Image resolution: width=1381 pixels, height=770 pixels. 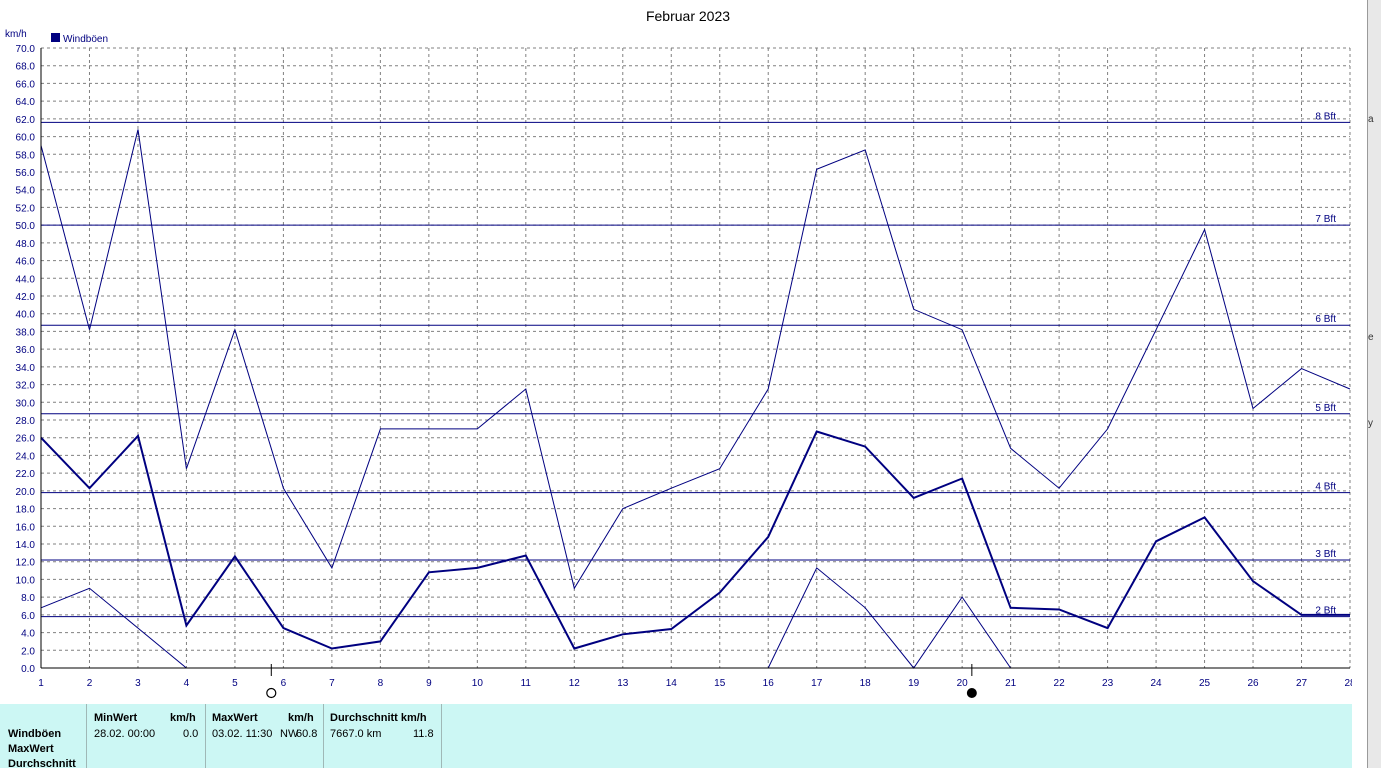 What do you see at coordinates (1302, 683) in the screenshot?
I see `x-tick-label: 27` at bounding box center [1302, 683].